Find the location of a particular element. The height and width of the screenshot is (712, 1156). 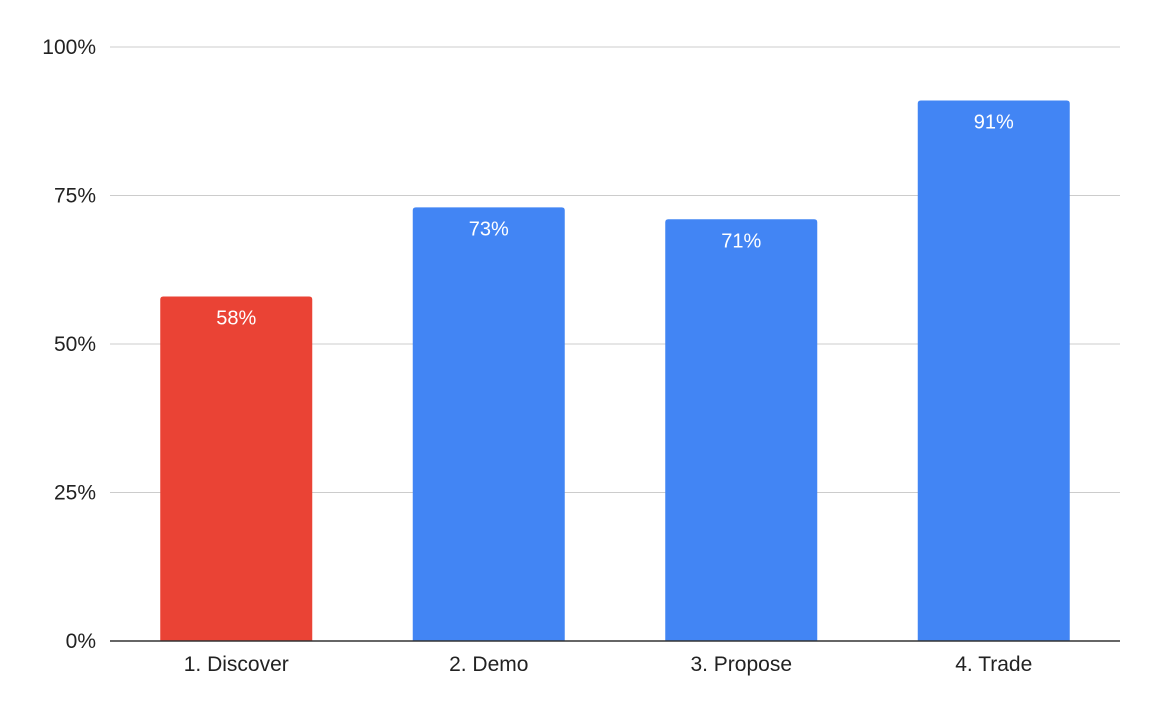

y-tick-label: 50% is located at coordinates (75, 344).